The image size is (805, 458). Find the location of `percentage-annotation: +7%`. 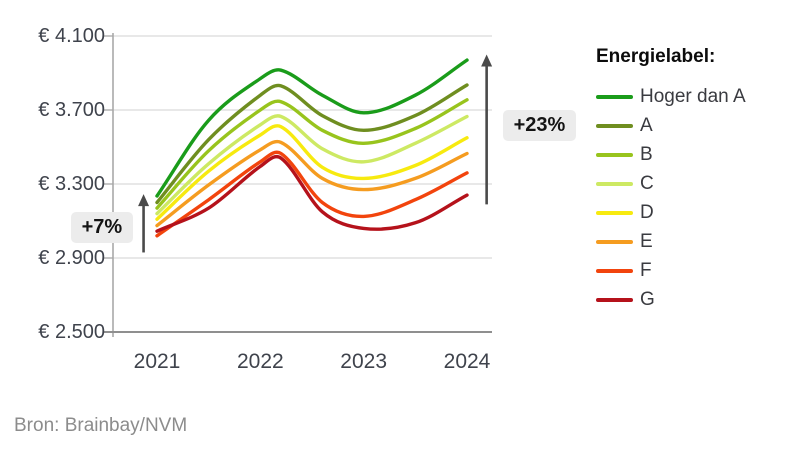

percentage-annotation: +7% is located at coordinates (102, 227).